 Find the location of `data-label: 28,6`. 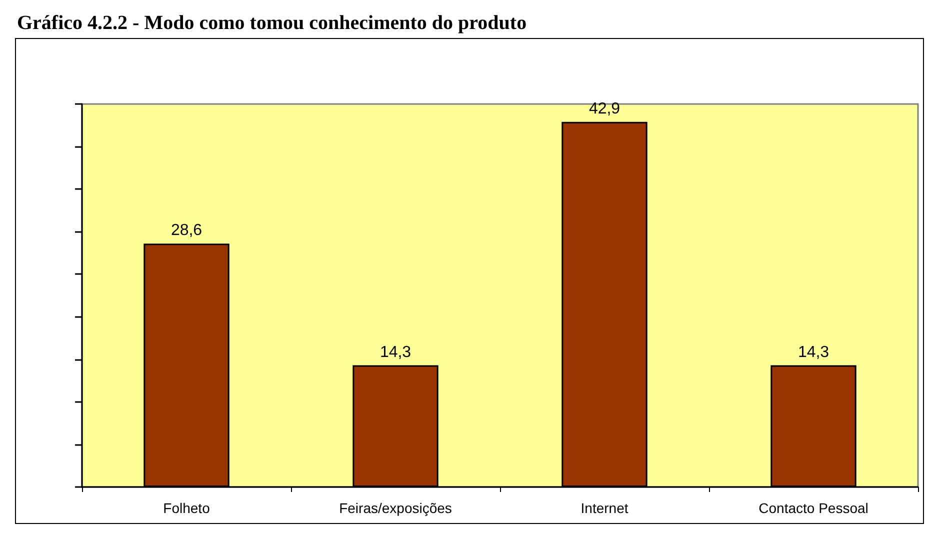

data-label: 28,6 is located at coordinates (186, 231).